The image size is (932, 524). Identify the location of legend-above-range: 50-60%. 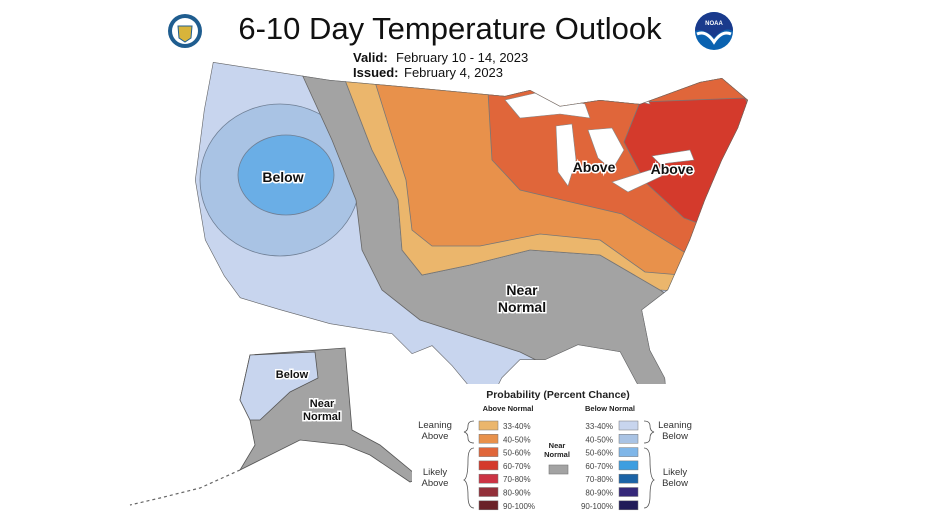
(517, 453).